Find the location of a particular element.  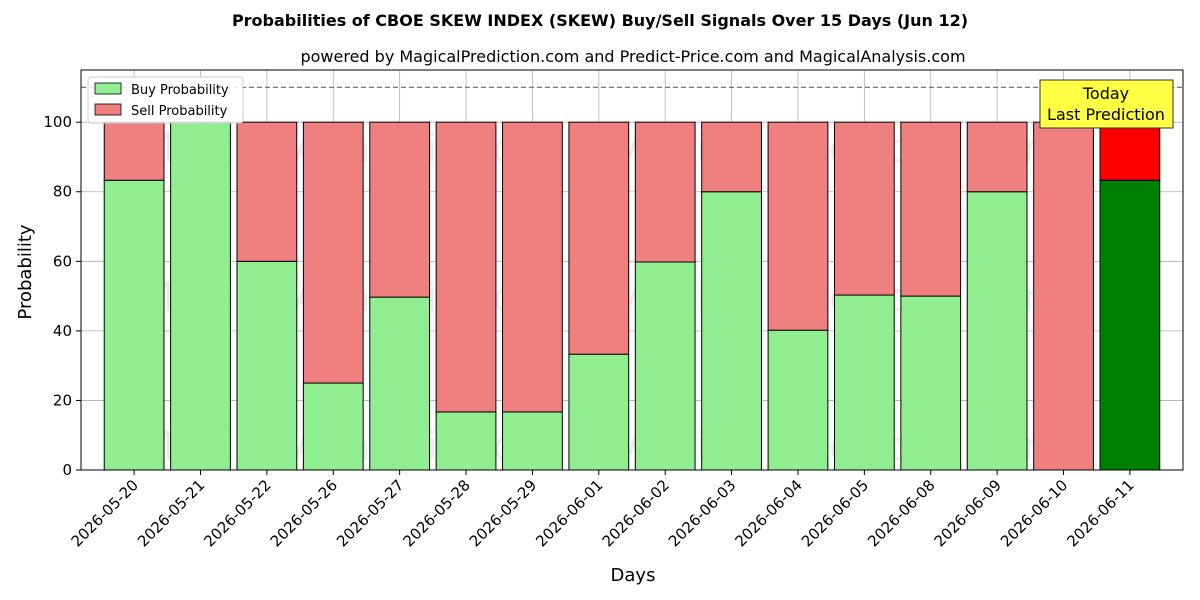

x-tick-label: 2026-06-02 is located at coordinates (636, 513).